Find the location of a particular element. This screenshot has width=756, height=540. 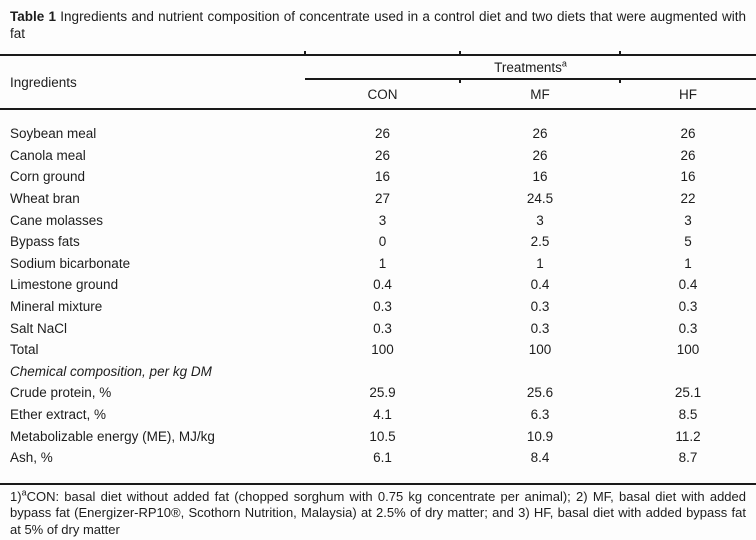

value-cell: 5 is located at coordinates (688, 242).